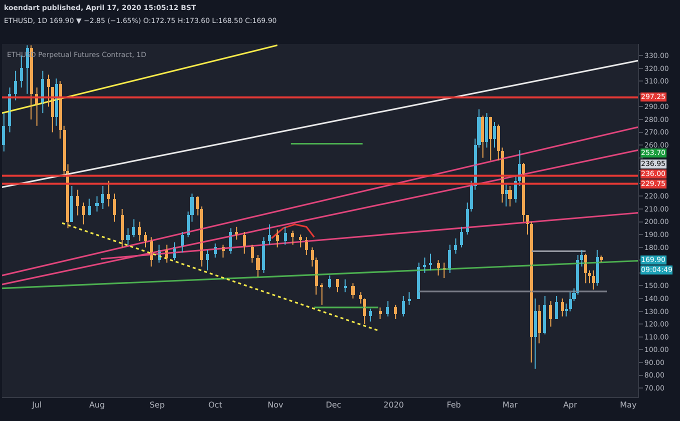 Image resolution: width=680 pixels, height=421 pixels. What do you see at coordinates (510, 405) in the screenshot?
I see `x-tick-label: Mar` at bounding box center [510, 405].